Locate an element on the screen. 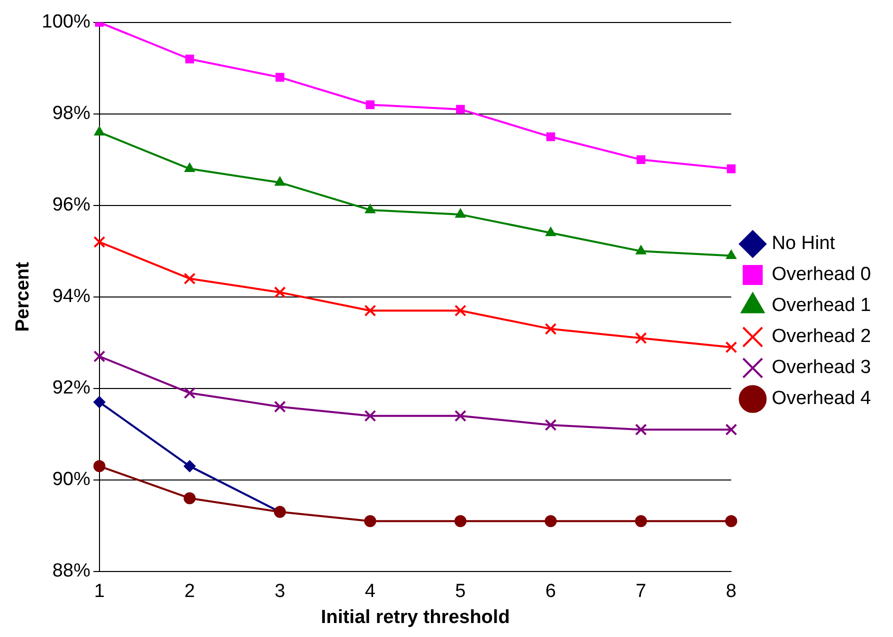  x-tick-label: 8 is located at coordinates (731, 591).